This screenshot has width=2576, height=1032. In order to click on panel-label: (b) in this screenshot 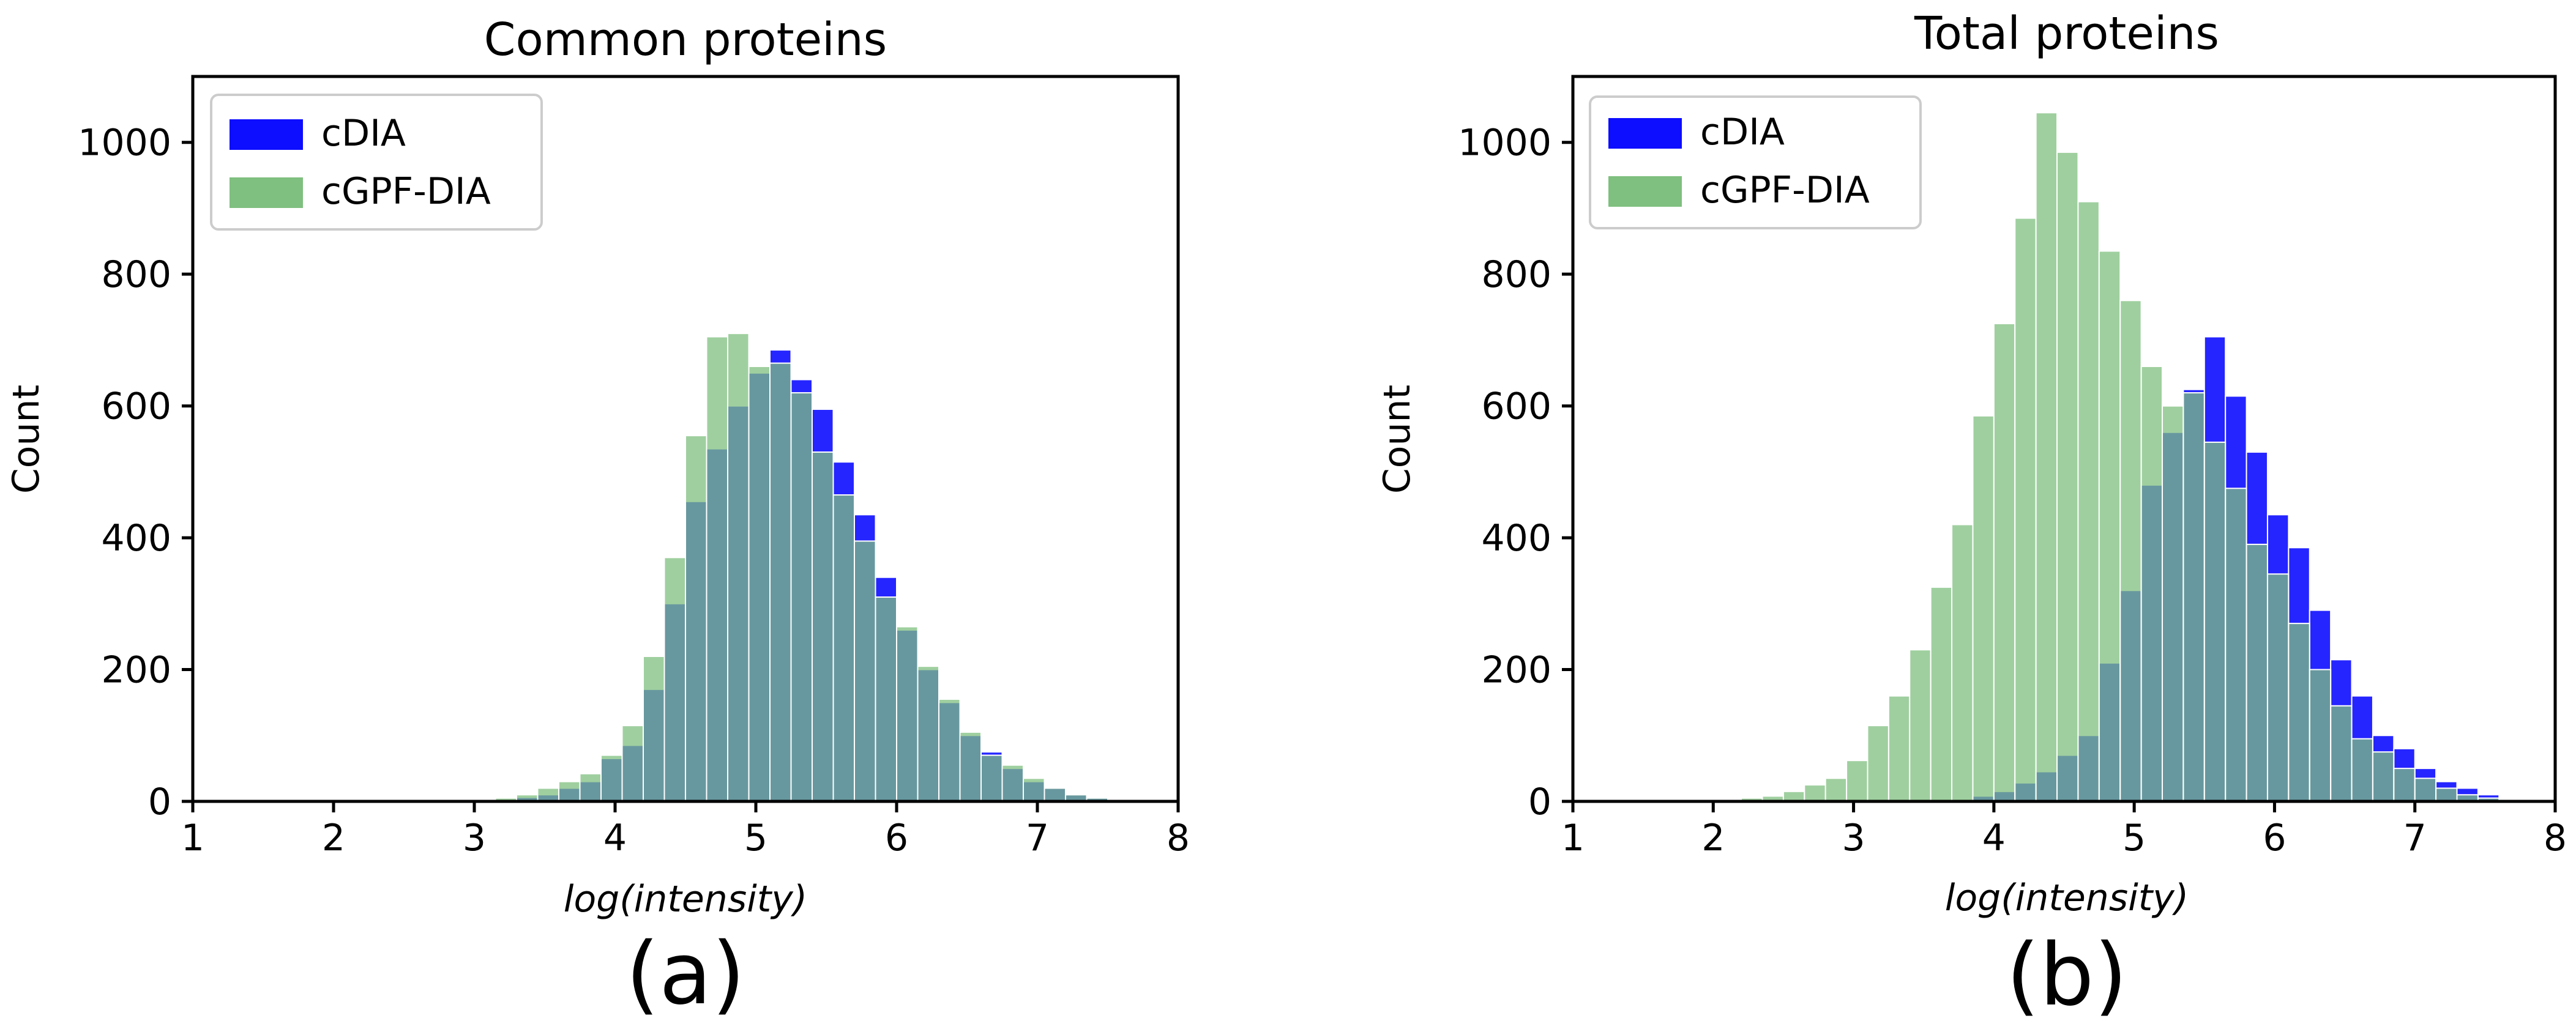, I will do `click(2066, 976)`.